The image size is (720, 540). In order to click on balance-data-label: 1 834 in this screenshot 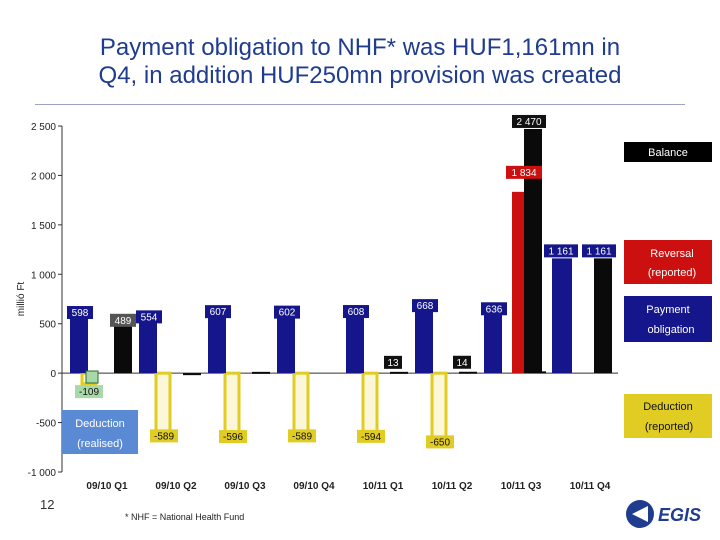, I will do `click(523, 173)`.